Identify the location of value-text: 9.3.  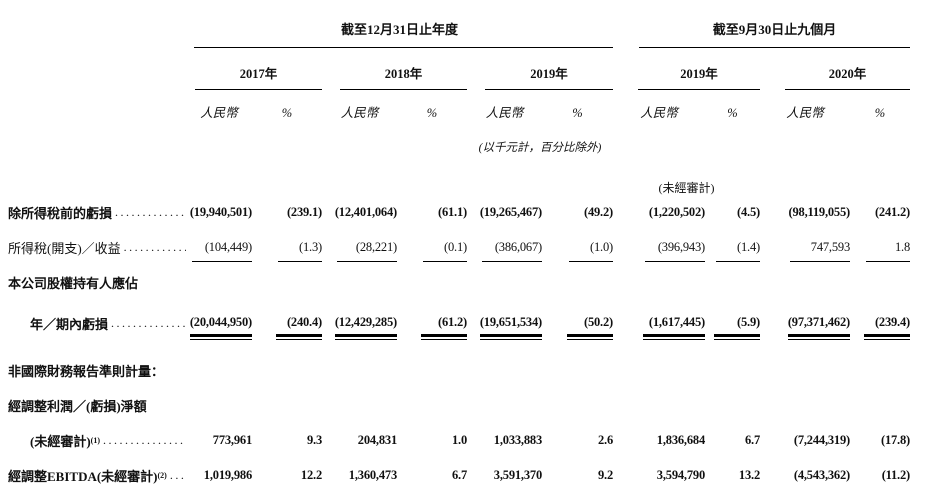
(314, 440).